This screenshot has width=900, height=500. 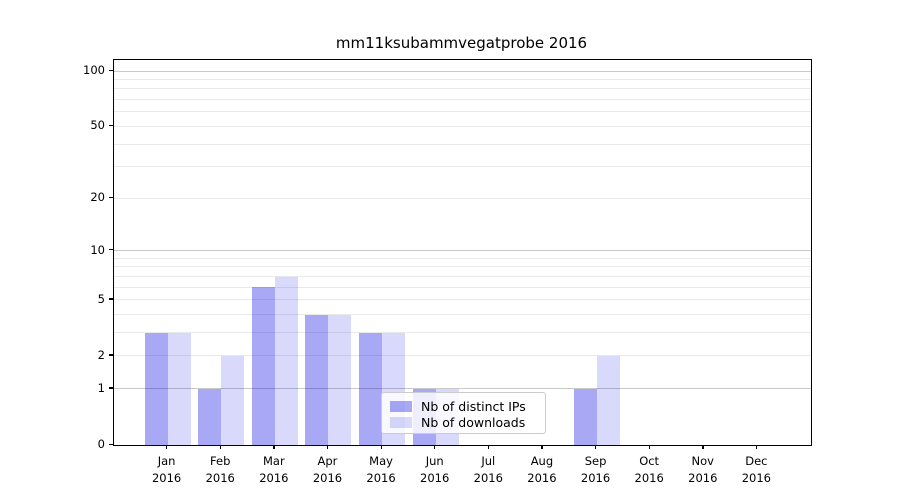 I want to click on x-tick-label-jan: Jan 2016, so click(x=166, y=469).